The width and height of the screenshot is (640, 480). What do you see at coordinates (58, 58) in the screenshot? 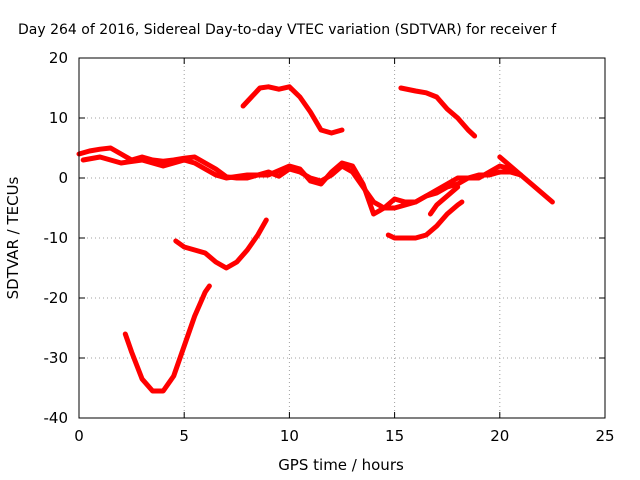
I see `y-tick-label: 20` at bounding box center [58, 58].